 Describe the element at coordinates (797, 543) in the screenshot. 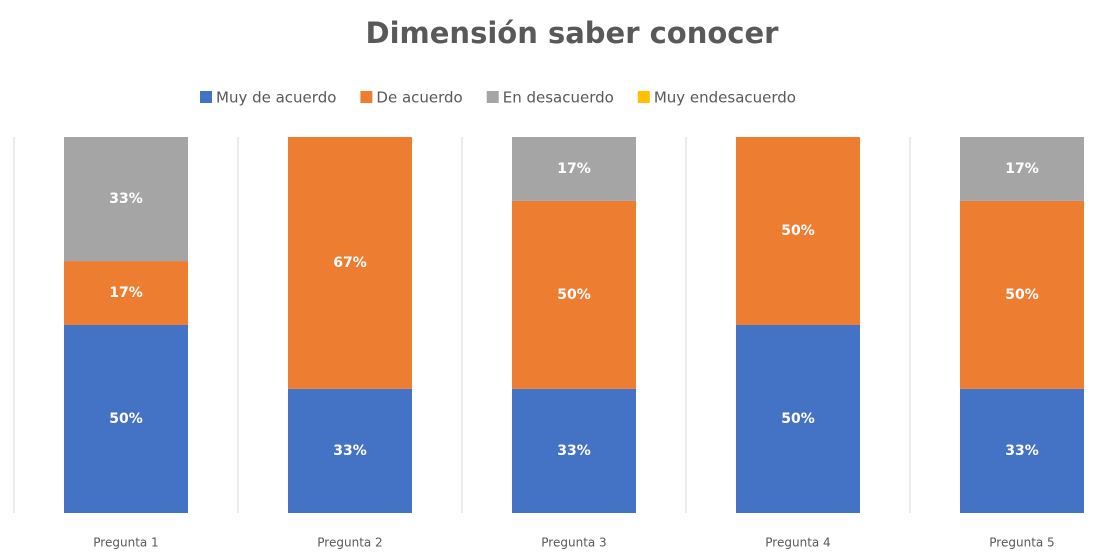

I see `x-tick-label: Pregunta 4` at that location.